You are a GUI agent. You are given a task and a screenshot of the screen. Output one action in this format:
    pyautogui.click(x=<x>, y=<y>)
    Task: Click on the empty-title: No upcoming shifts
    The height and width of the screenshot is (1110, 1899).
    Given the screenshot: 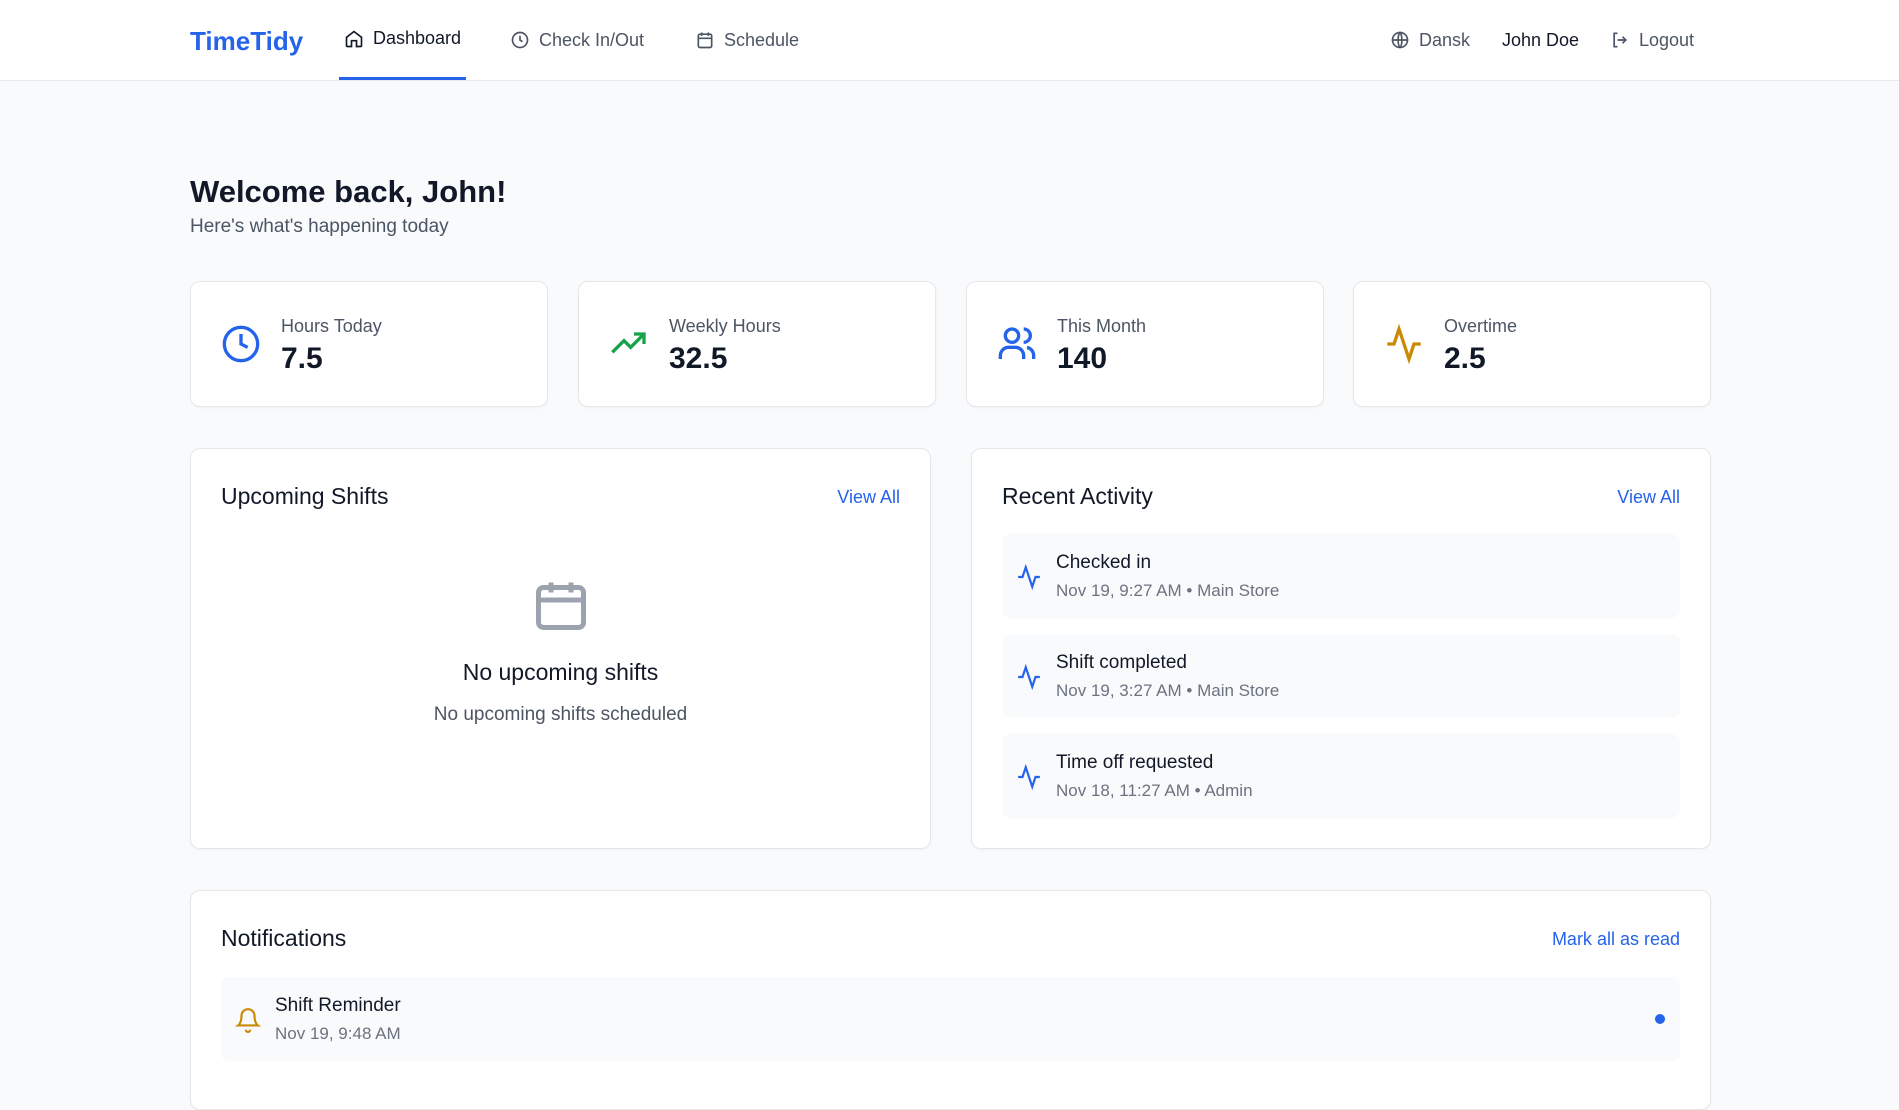 What is the action you would take?
    pyautogui.click(x=560, y=672)
    